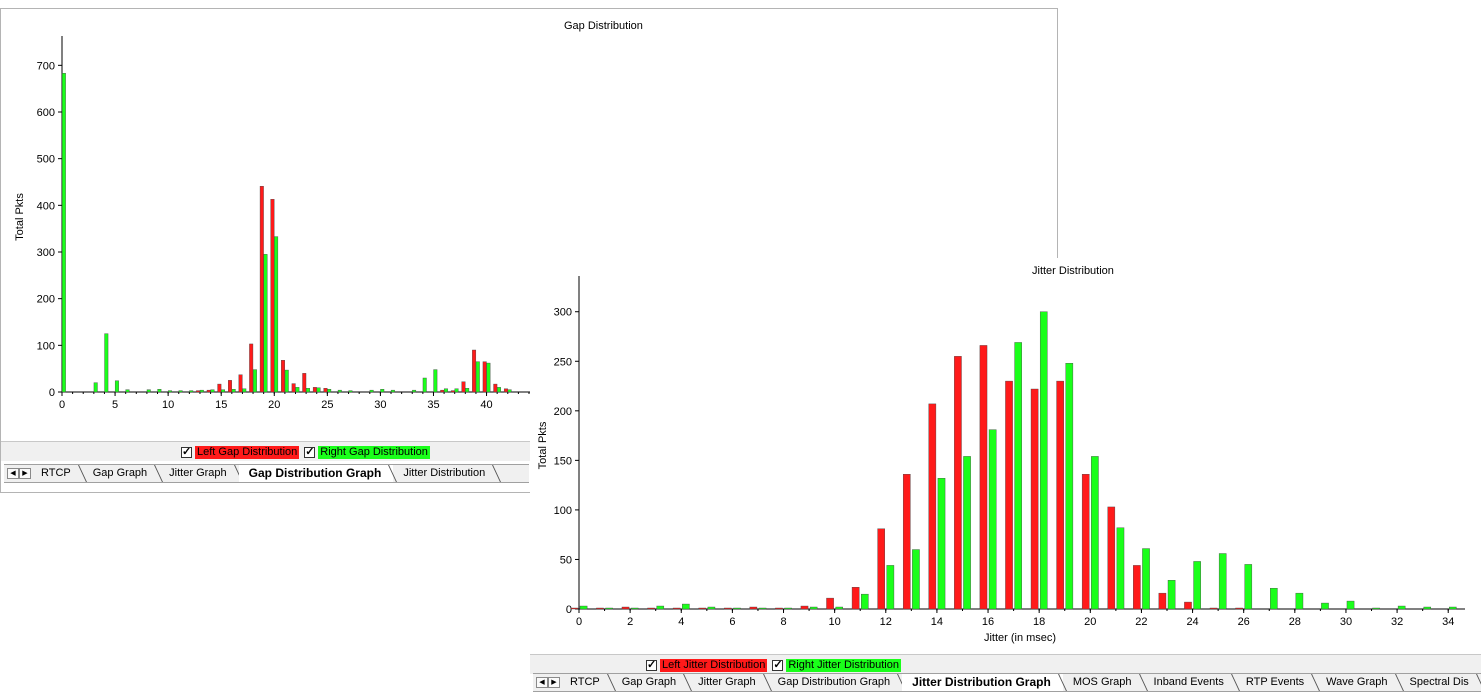 This screenshot has width=1481, height=692. I want to click on gap-x-tick-label: 20, so click(274, 405).